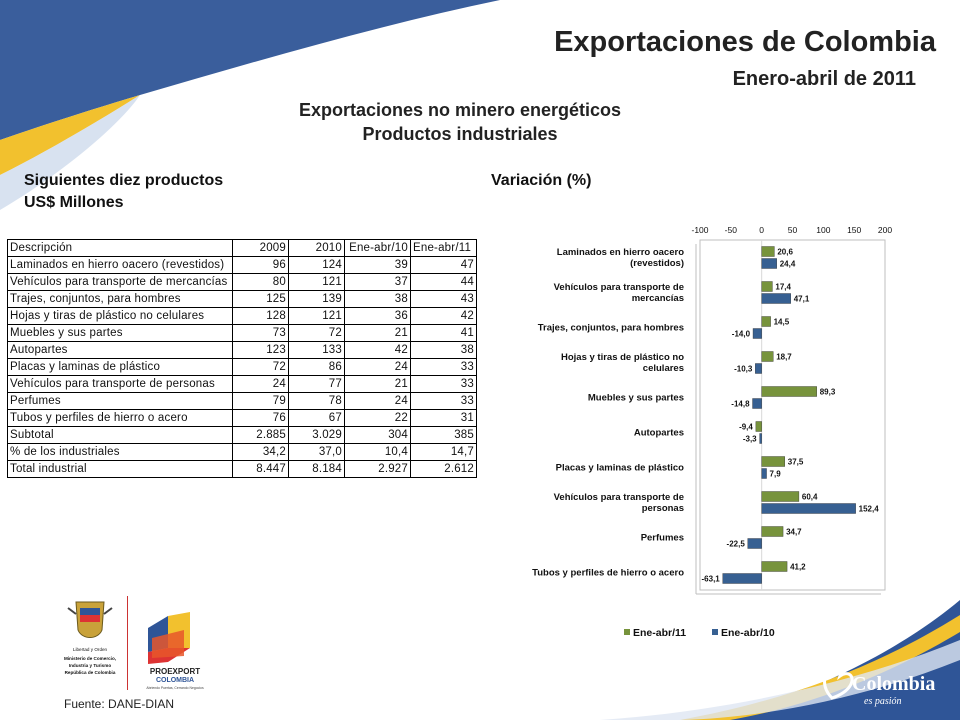 The width and height of the screenshot is (960, 720). I want to click on data-label: 20,6, so click(785, 252).